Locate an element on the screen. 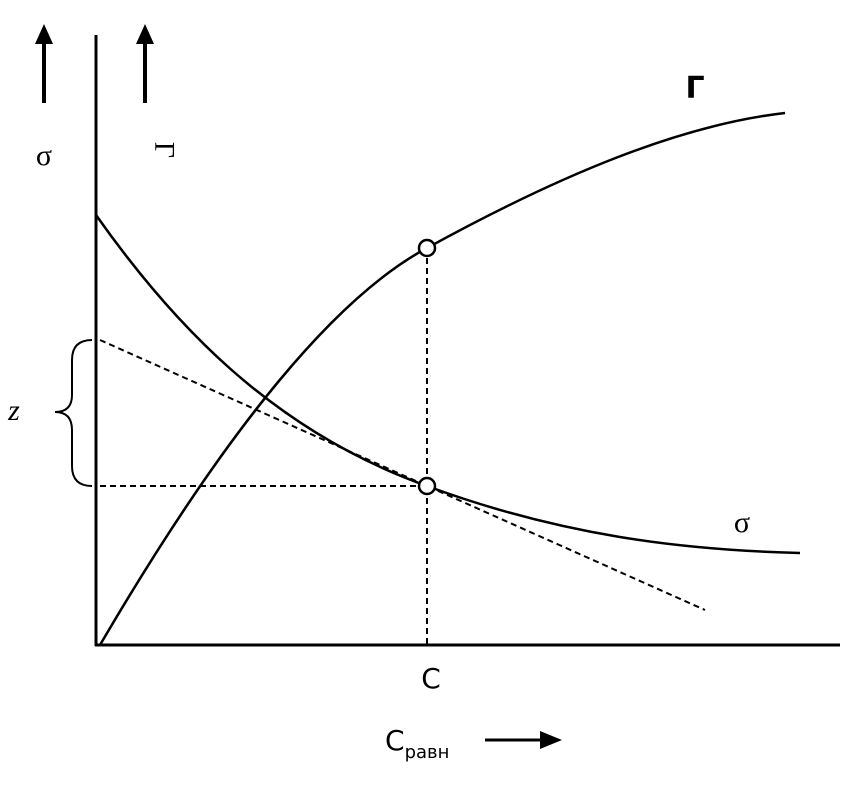 The image size is (844, 802). x-axis-label: Cравн is located at coordinates (417, 743).